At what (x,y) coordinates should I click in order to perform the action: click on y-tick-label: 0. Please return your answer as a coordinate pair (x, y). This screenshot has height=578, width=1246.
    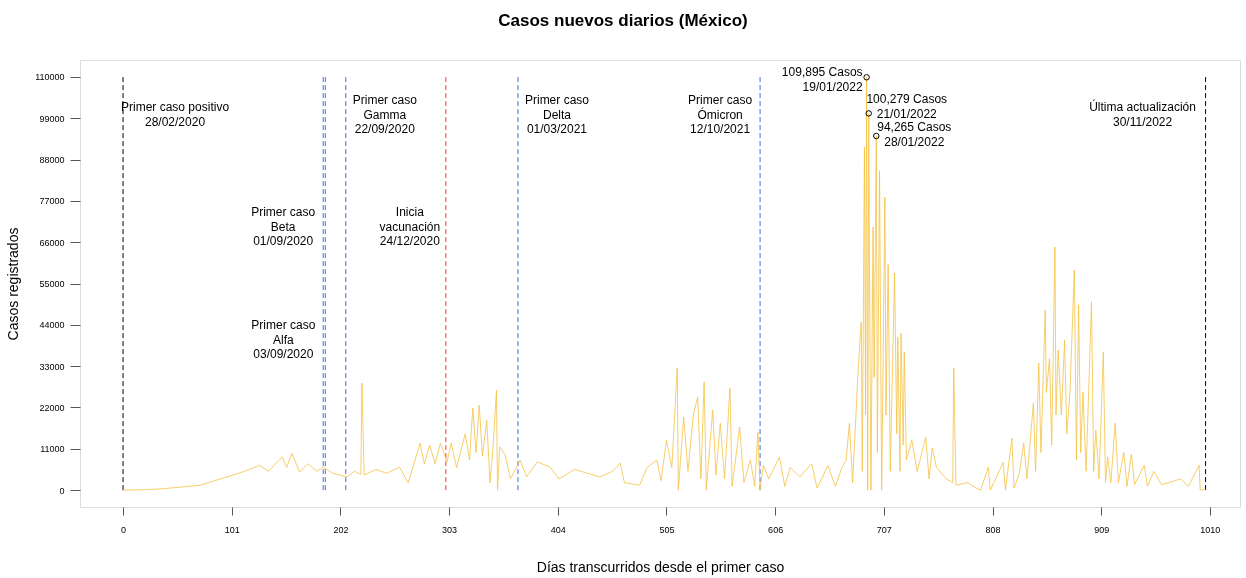
    Looking at the image, I should click on (62, 490).